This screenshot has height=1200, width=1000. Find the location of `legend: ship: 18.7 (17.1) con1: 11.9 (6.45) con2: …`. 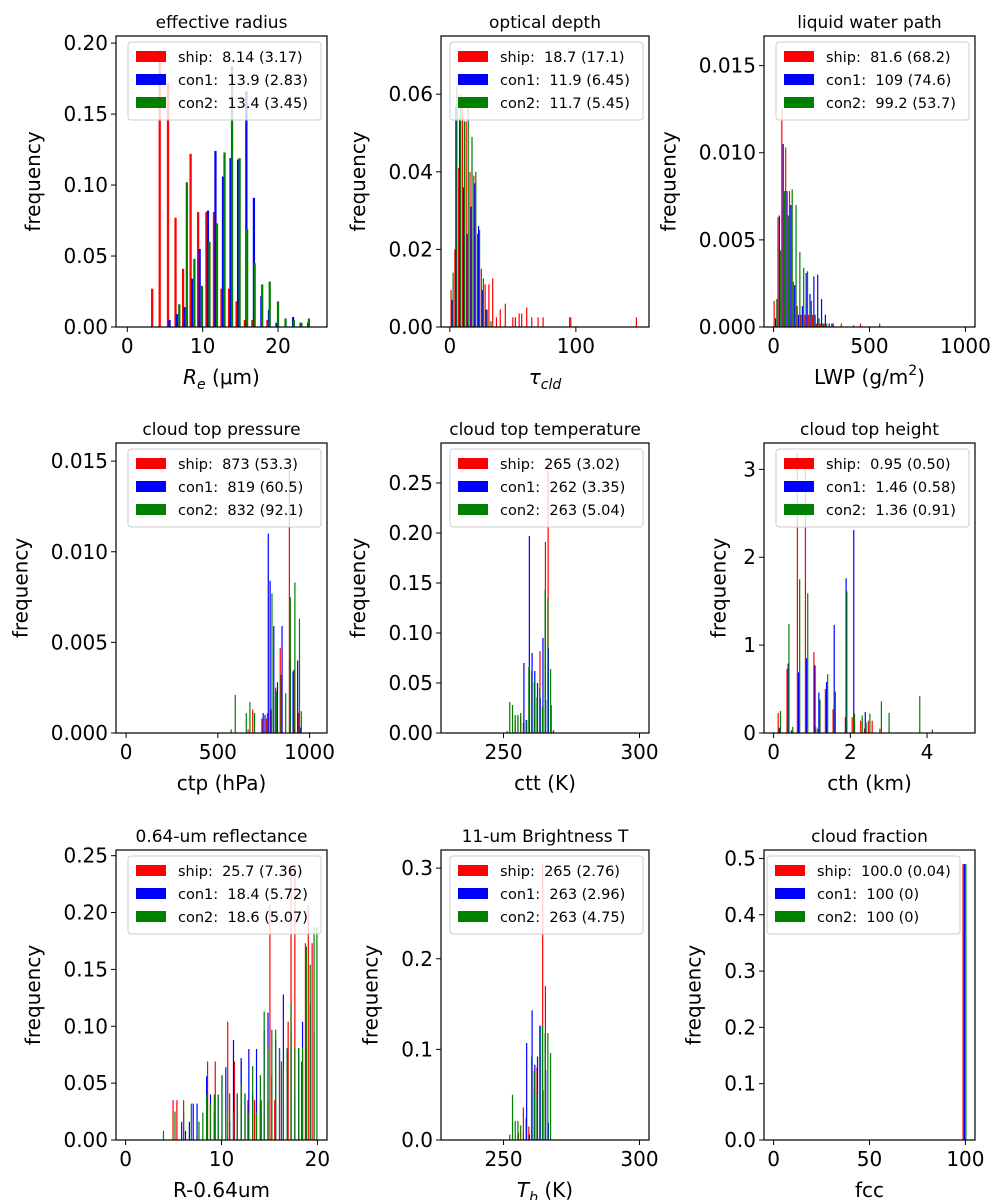

legend: ship: 18.7 (17.1) con1: 11.9 (6.45) con2: … is located at coordinates (546, 81).